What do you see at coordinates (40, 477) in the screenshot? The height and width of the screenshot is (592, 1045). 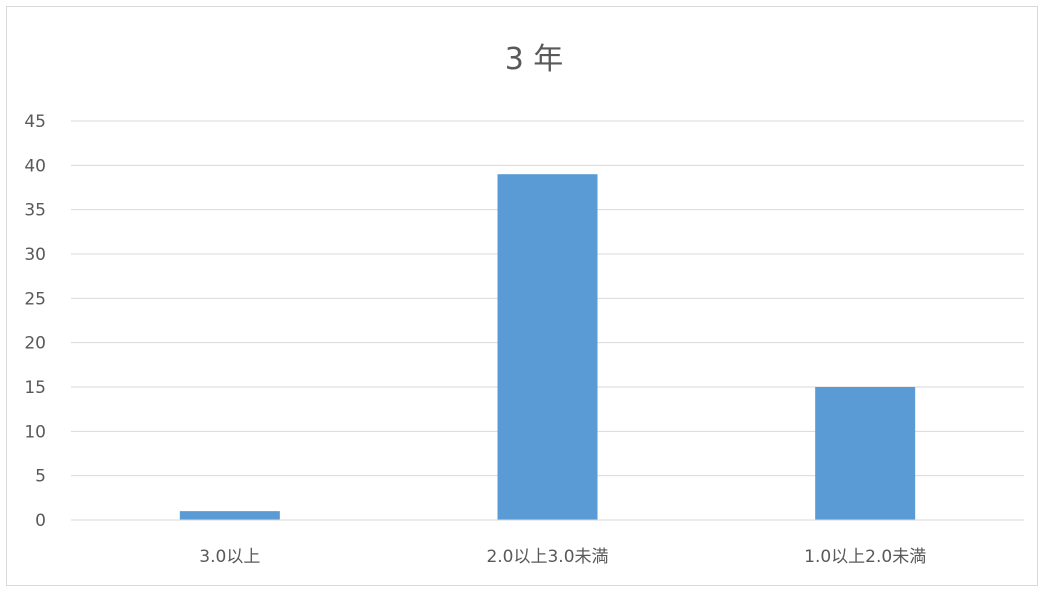 I see `y-tick-label: 5` at bounding box center [40, 477].